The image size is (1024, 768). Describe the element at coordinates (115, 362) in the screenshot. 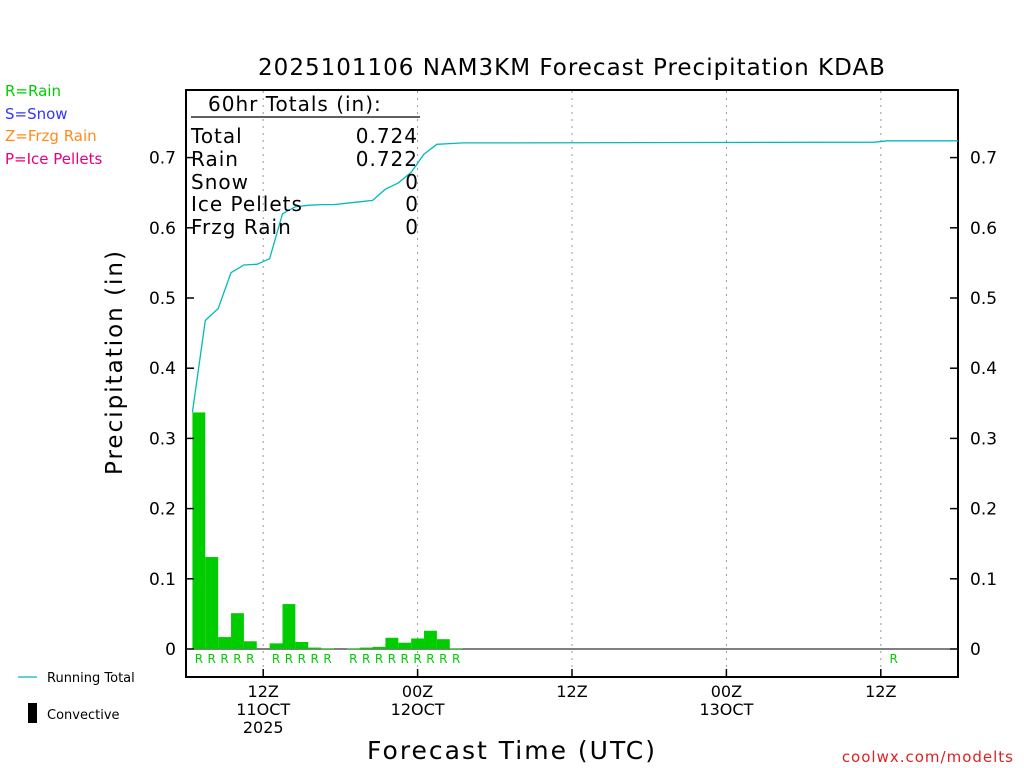

I see `y-axis-label: Precipitation (in)` at that location.